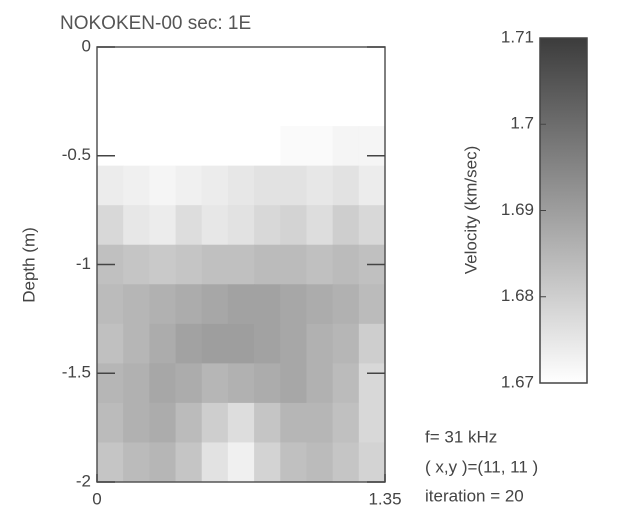 The height and width of the screenshot is (514, 617). I want to click on colorbar-label: Velocity (km/sec), so click(470, 210).